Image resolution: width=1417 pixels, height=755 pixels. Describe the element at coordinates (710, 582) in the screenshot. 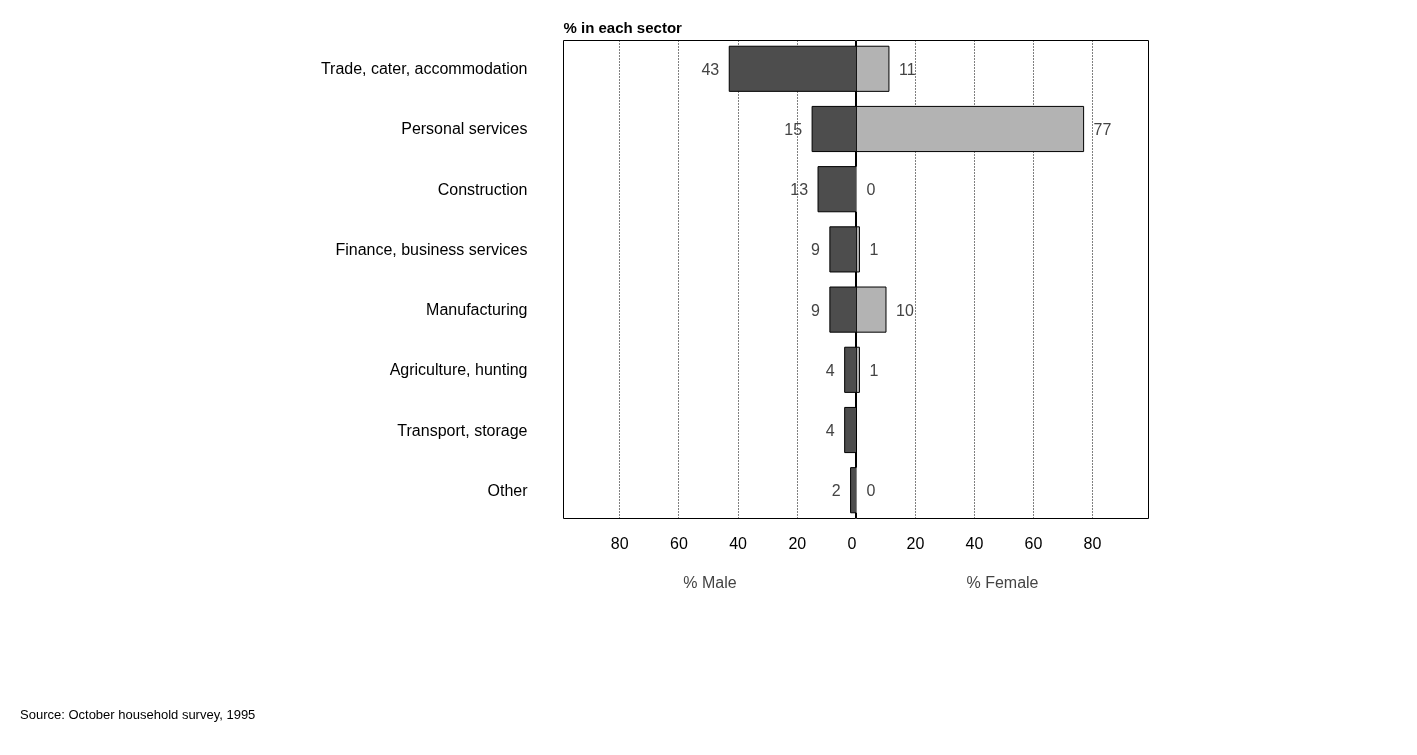

I see `x-axis-title: % Male` at that location.